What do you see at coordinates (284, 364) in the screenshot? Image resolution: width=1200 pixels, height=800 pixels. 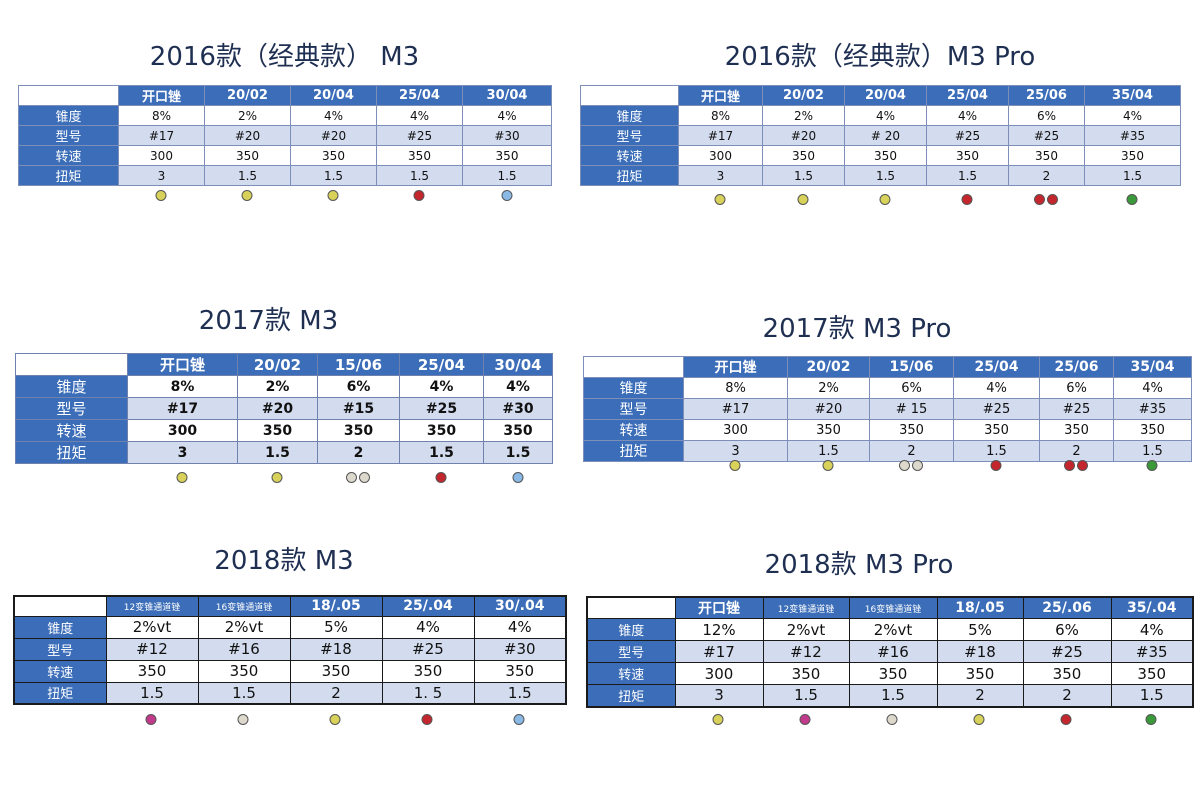 I see `table-header-row: 开口锉 20/02 15/06 25/04 30/04` at bounding box center [284, 364].